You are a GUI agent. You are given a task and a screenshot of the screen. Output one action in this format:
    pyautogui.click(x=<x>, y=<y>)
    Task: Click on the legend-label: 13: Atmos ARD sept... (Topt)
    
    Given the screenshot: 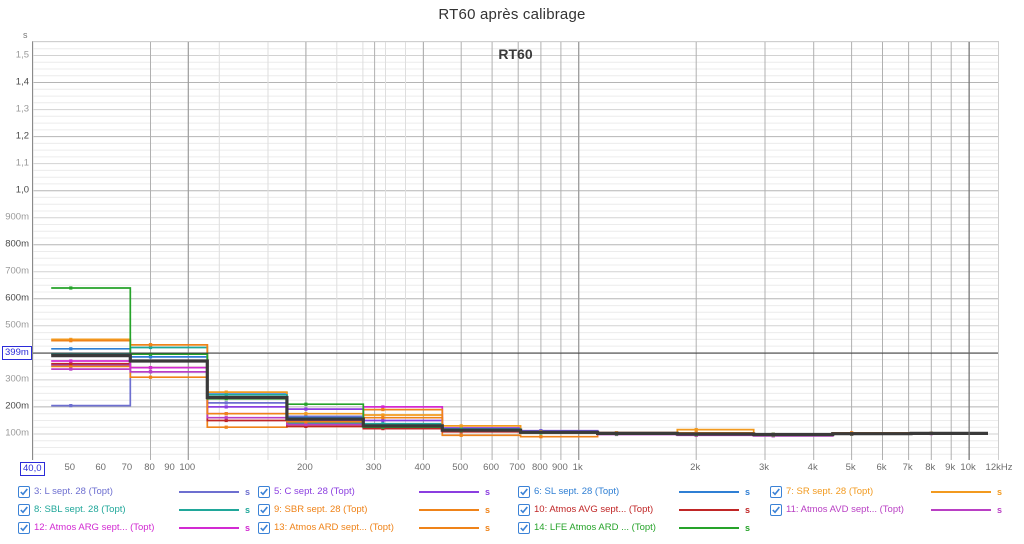 What is the action you would take?
    pyautogui.click(x=334, y=527)
    